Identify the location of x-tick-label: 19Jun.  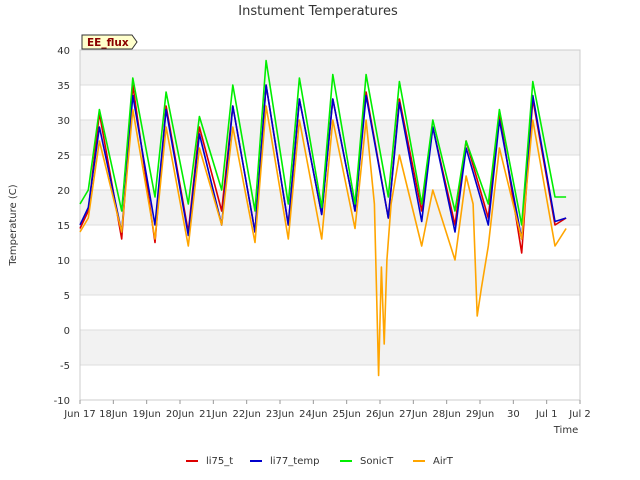
(146, 414).